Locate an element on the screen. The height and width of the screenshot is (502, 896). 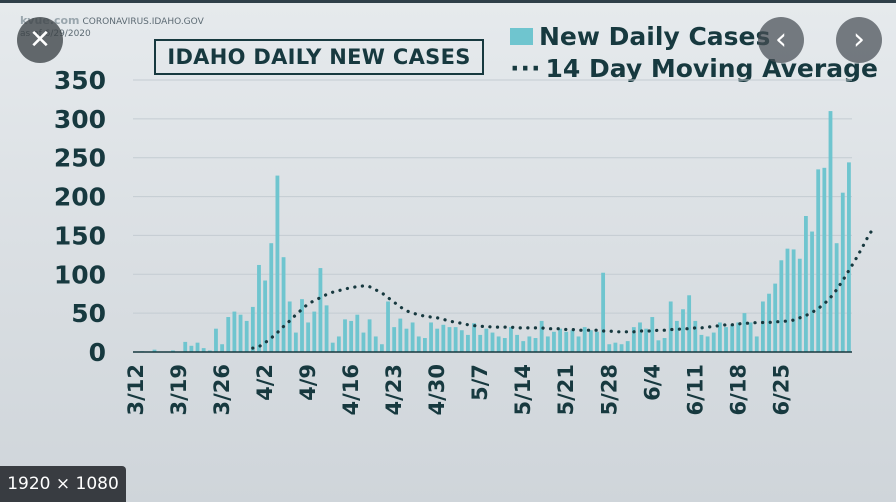
chevron-right-icon: › is located at coordinates (859, 39).